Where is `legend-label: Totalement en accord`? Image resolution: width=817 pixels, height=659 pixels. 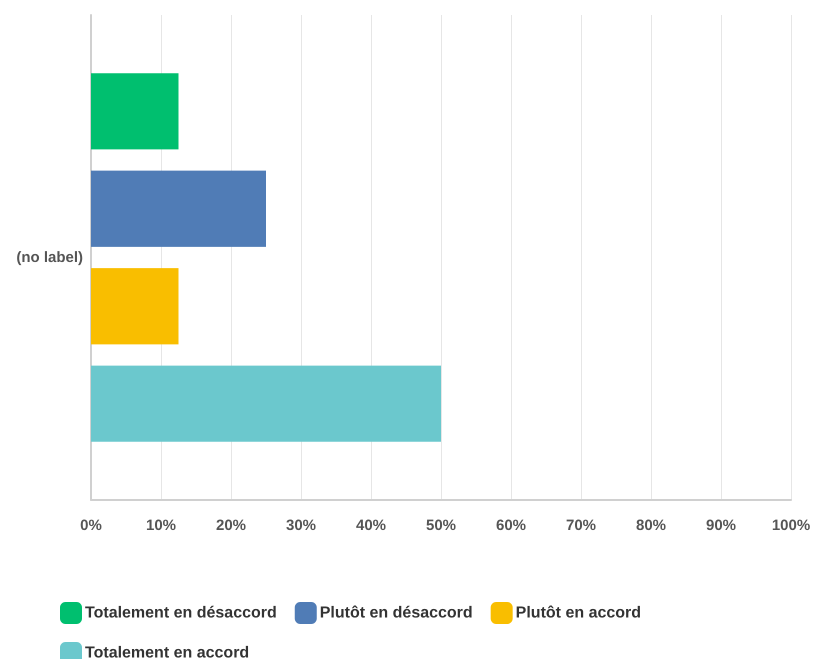 legend-label: Totalement en accord is located at coordinates (167, 651).